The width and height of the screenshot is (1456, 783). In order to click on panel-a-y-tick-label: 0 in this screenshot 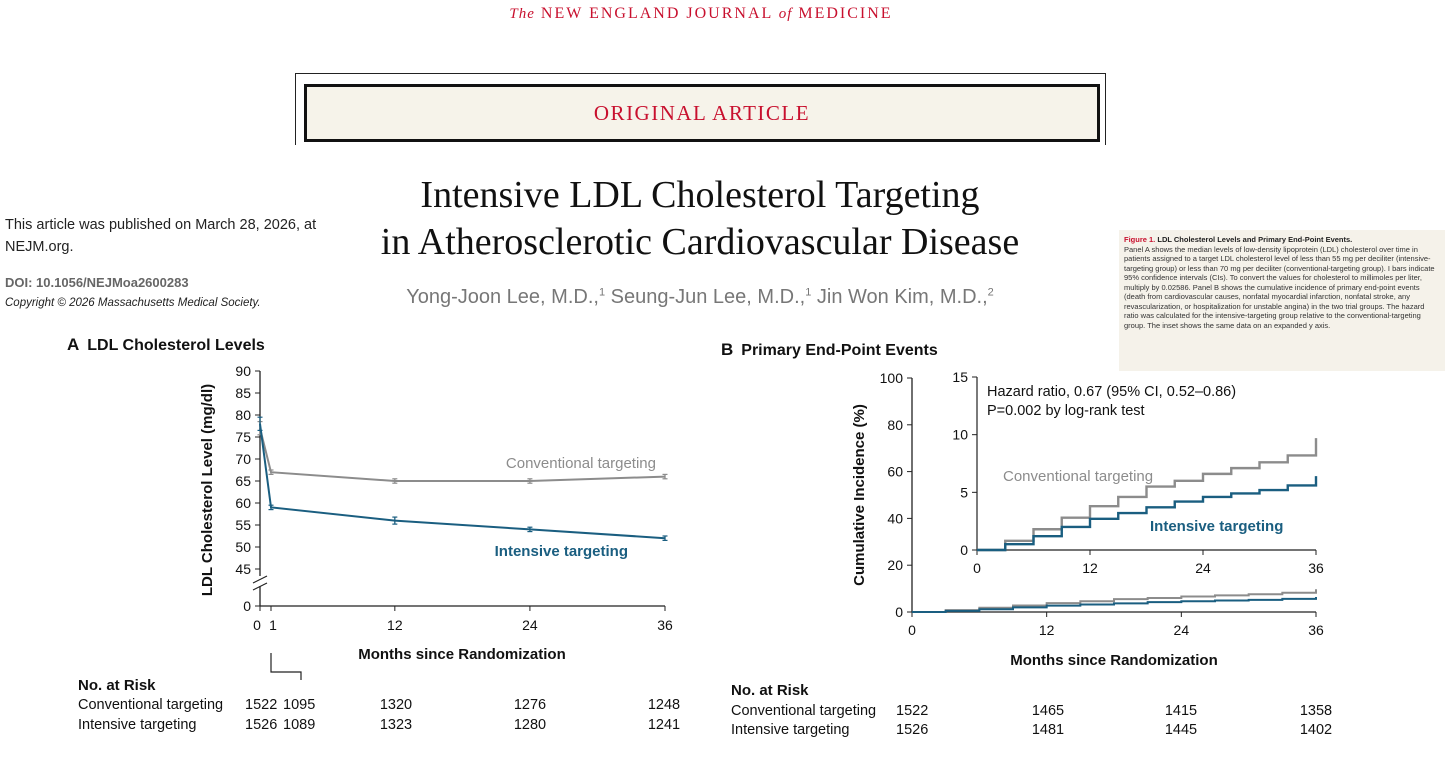, I will do `click(247, 606)`.